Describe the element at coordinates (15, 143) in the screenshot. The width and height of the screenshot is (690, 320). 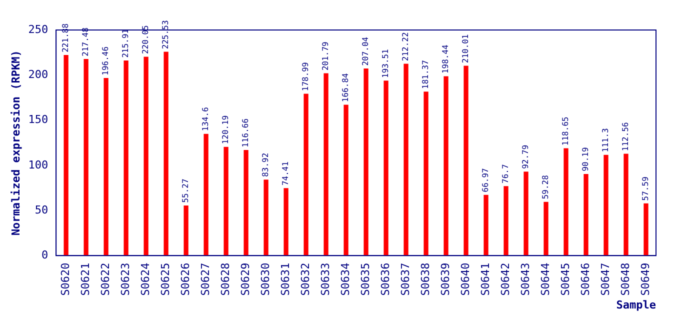
I see `y-axis-title: Normalized expression (RPKM)` at that location.